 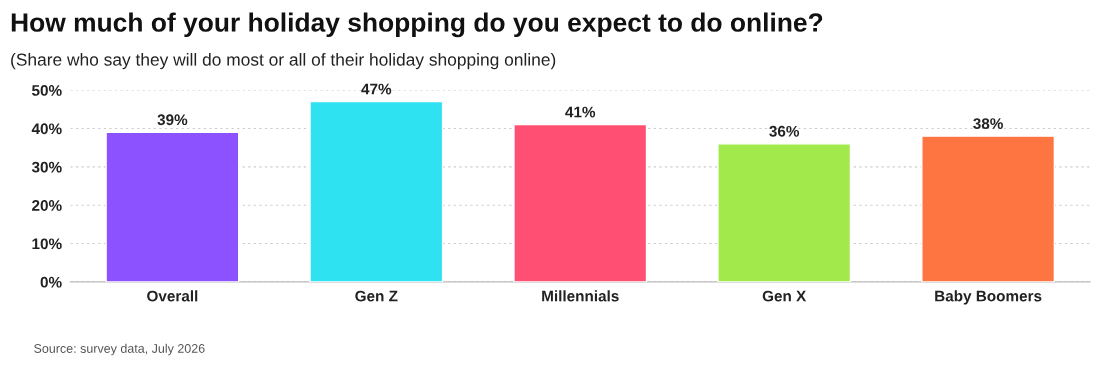 I want to click on x-tick-label: Gen X, so click(x=784, y=296).